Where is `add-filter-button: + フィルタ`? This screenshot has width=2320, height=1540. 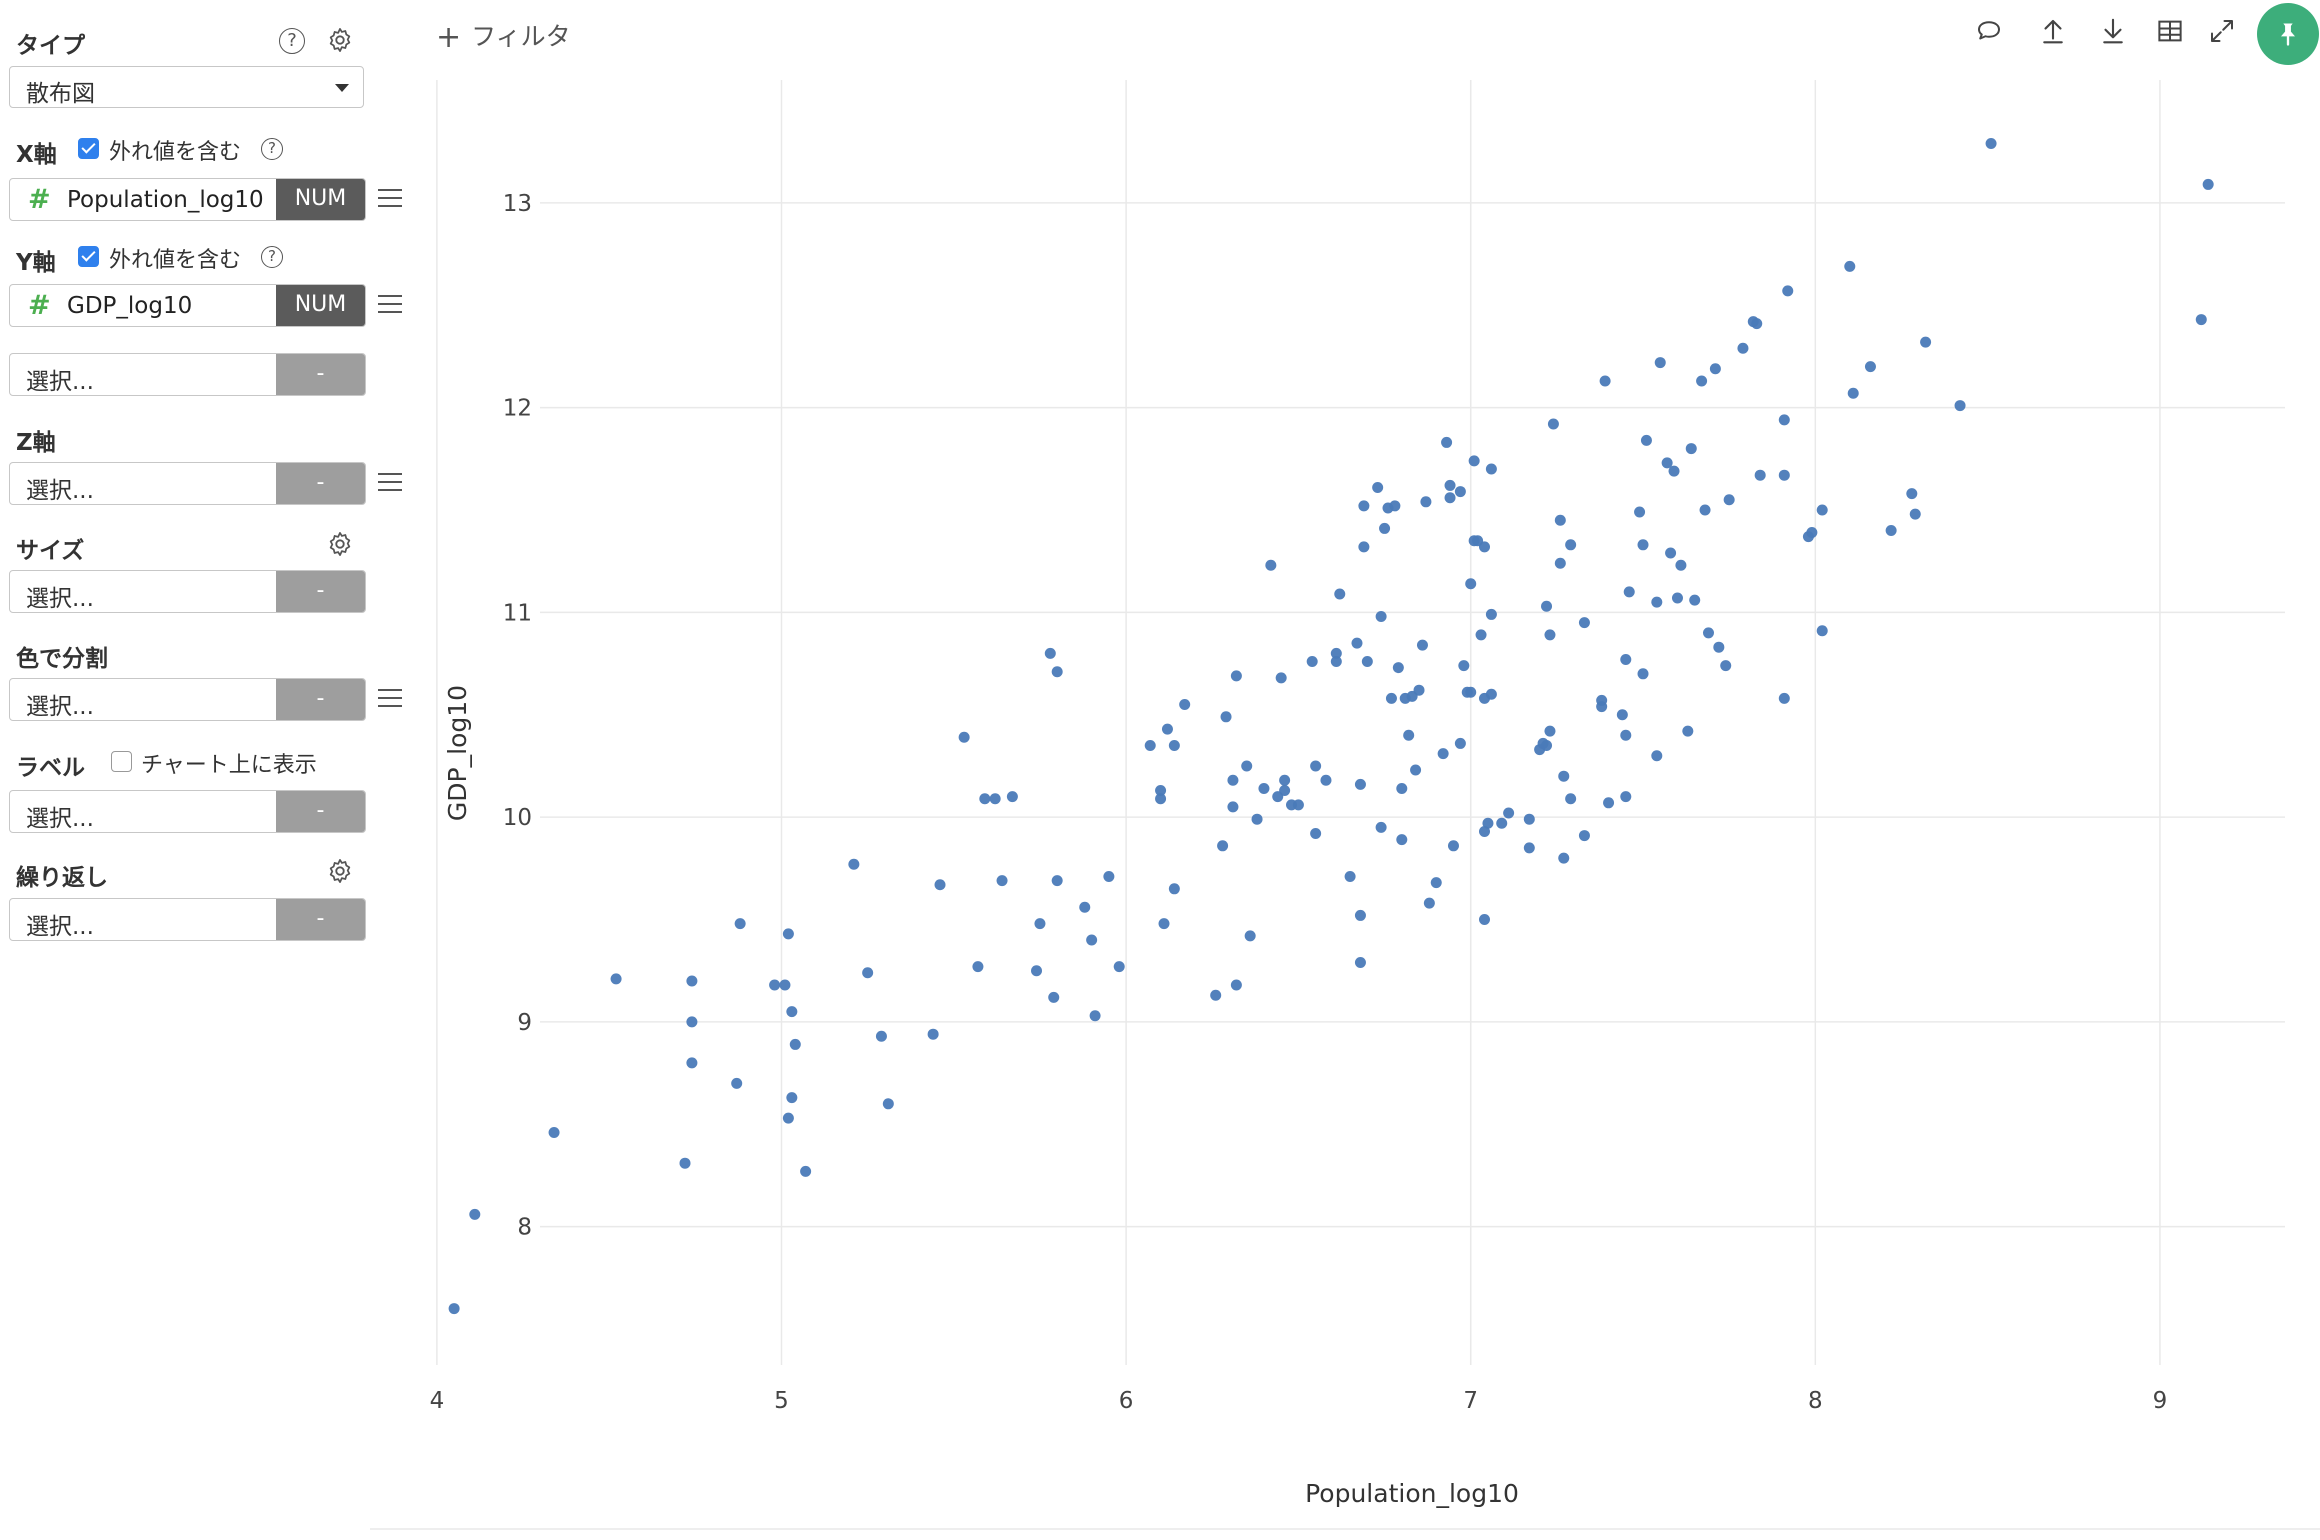
add-filter-button: + フィルタ is located at coordinates (503, 36).